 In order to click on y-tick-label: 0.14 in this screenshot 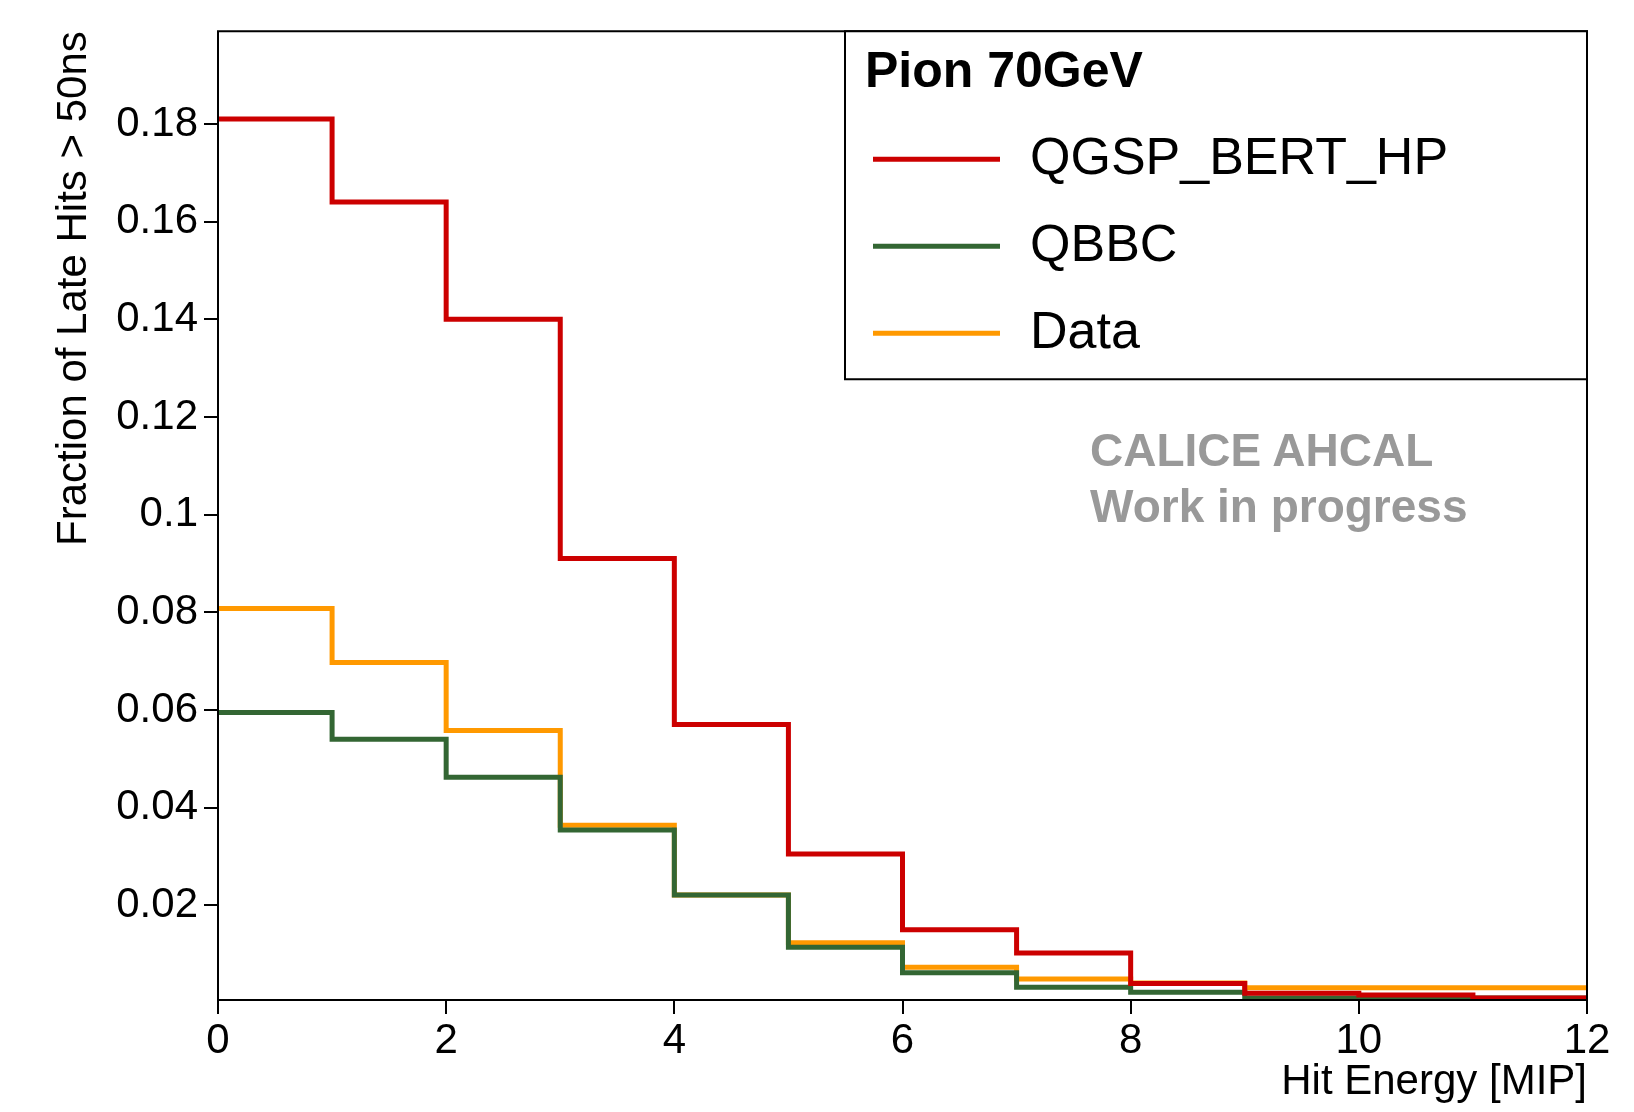, I will do `click(157, 316)`.